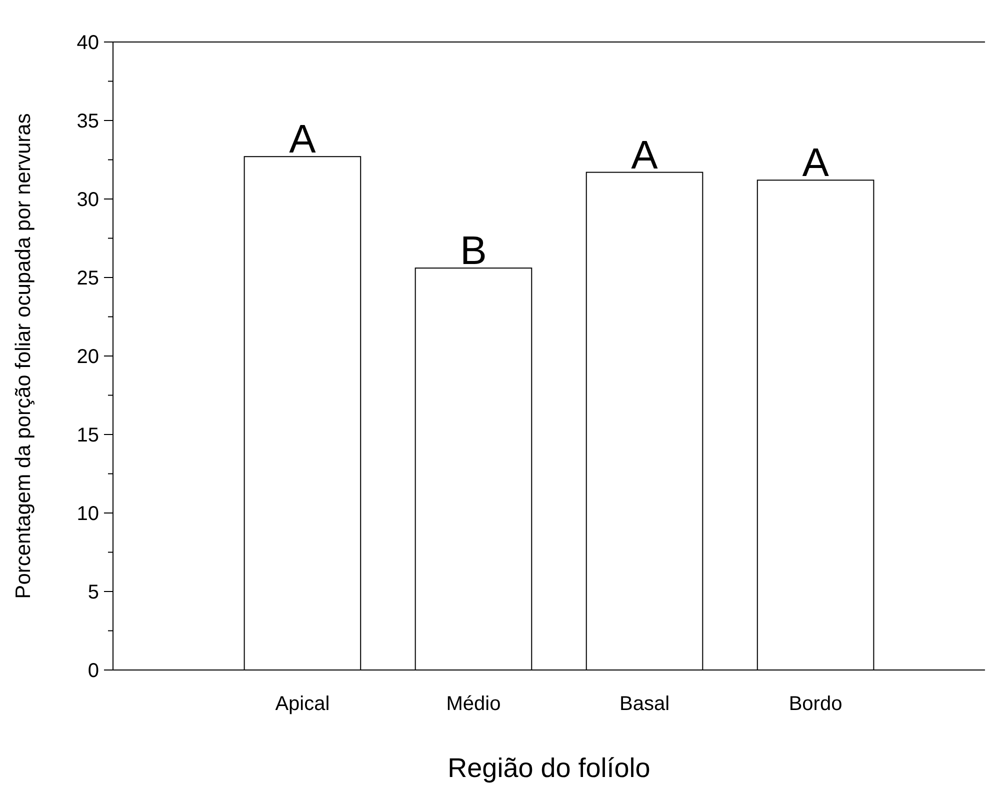 This screenshot has width=986, height=789. I want to click on y-tick-label: 40, so click(87, 43).